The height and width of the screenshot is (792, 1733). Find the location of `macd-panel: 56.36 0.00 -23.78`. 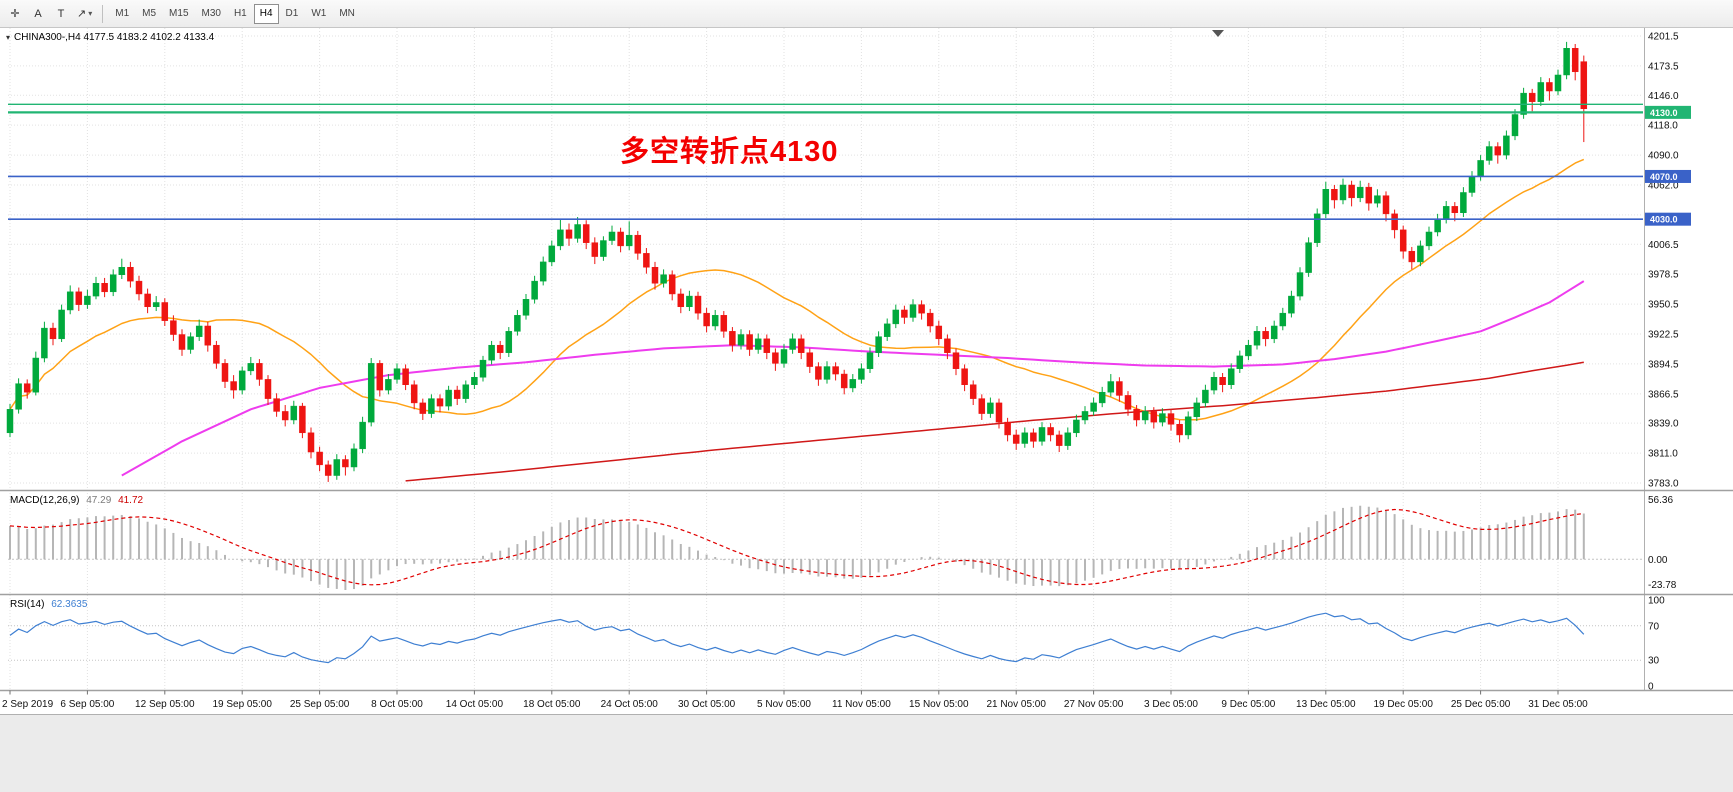

macd-panel: 56.36 0.00 -23.78 is located at coordinates (842, 543).